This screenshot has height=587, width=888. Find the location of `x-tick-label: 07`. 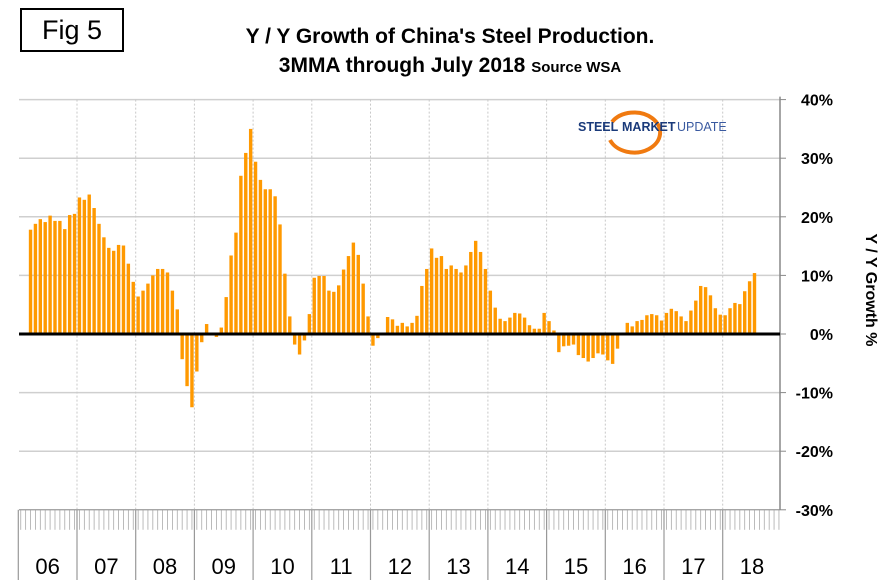

x-tick-label: 07 is located at coordinates (106, 566).